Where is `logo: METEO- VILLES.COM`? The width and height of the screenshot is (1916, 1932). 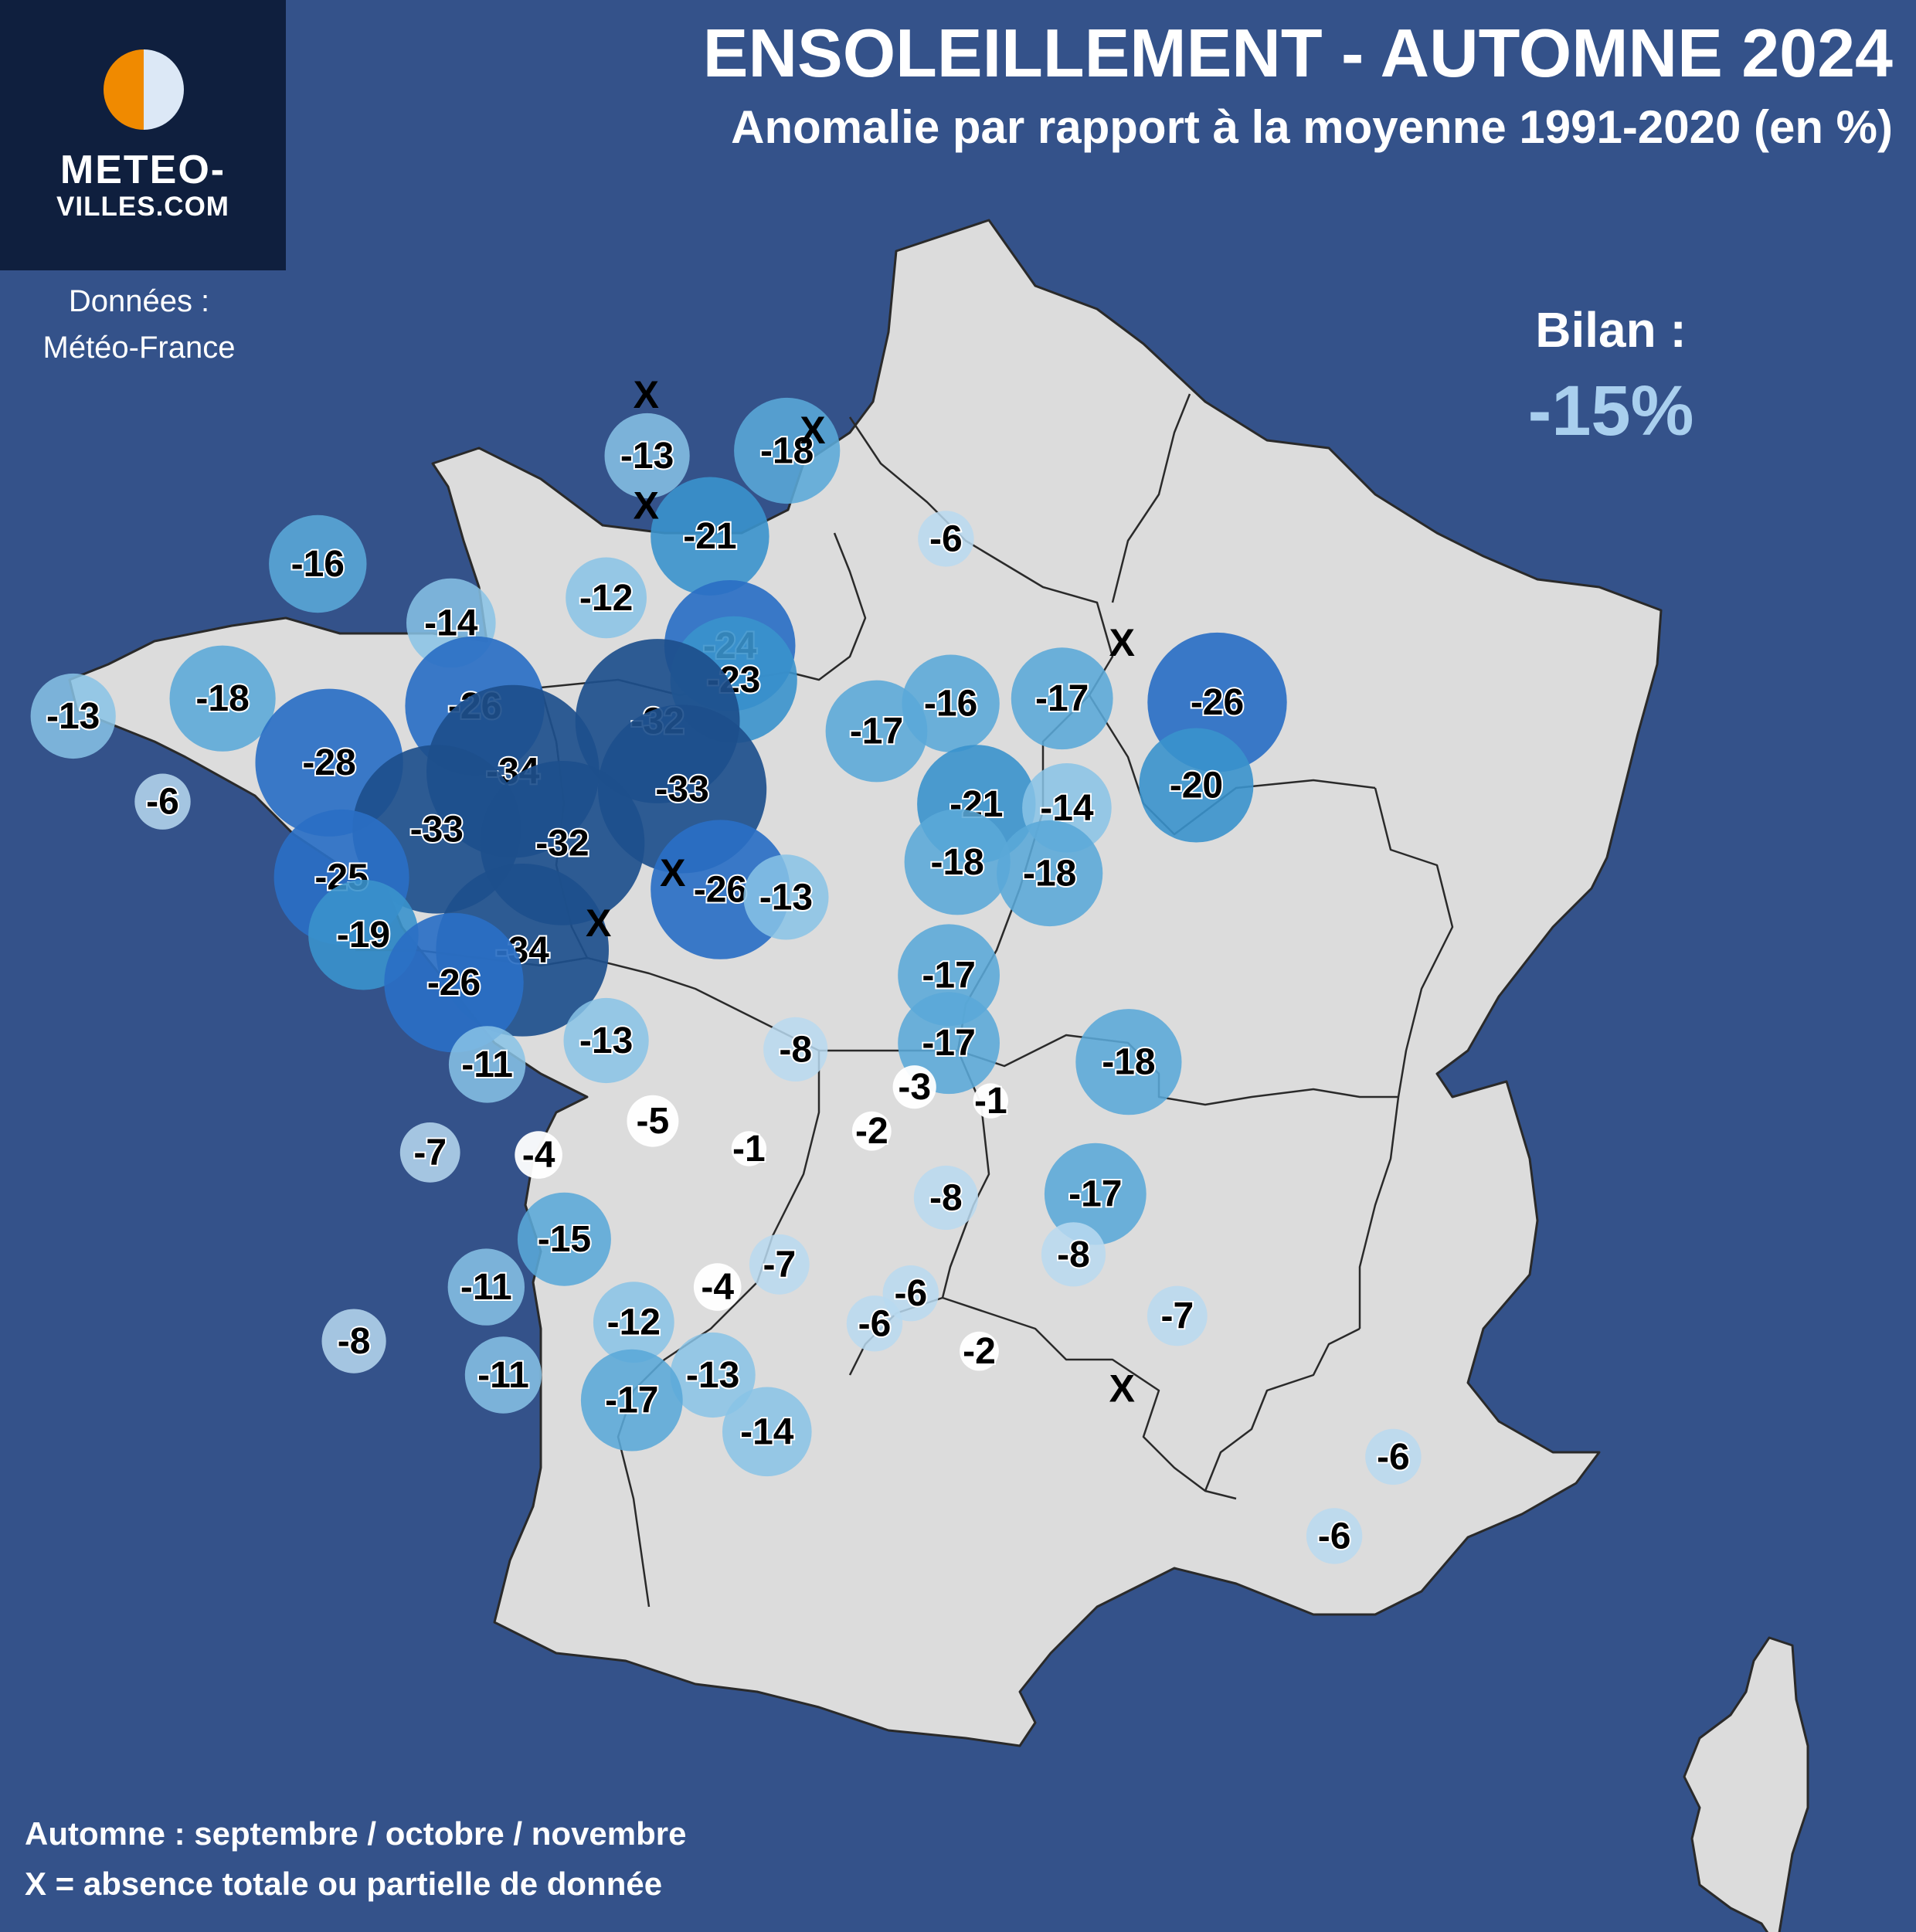 logo: METEO- VILLES.COM is located at coordinates (143, 135).